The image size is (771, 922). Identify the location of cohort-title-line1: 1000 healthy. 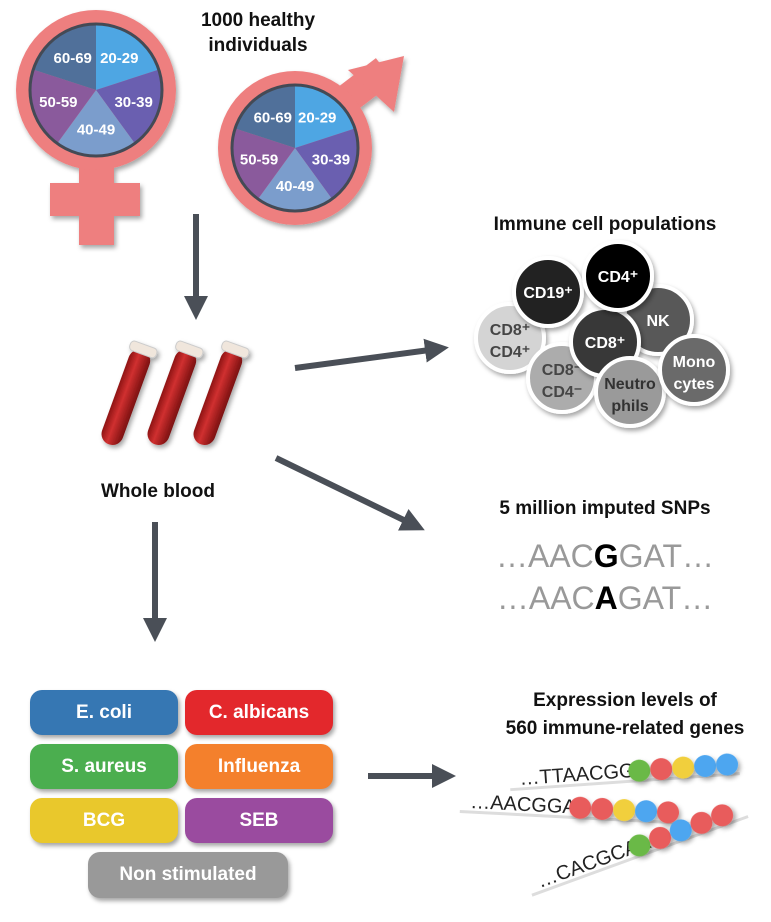
(258, 20).